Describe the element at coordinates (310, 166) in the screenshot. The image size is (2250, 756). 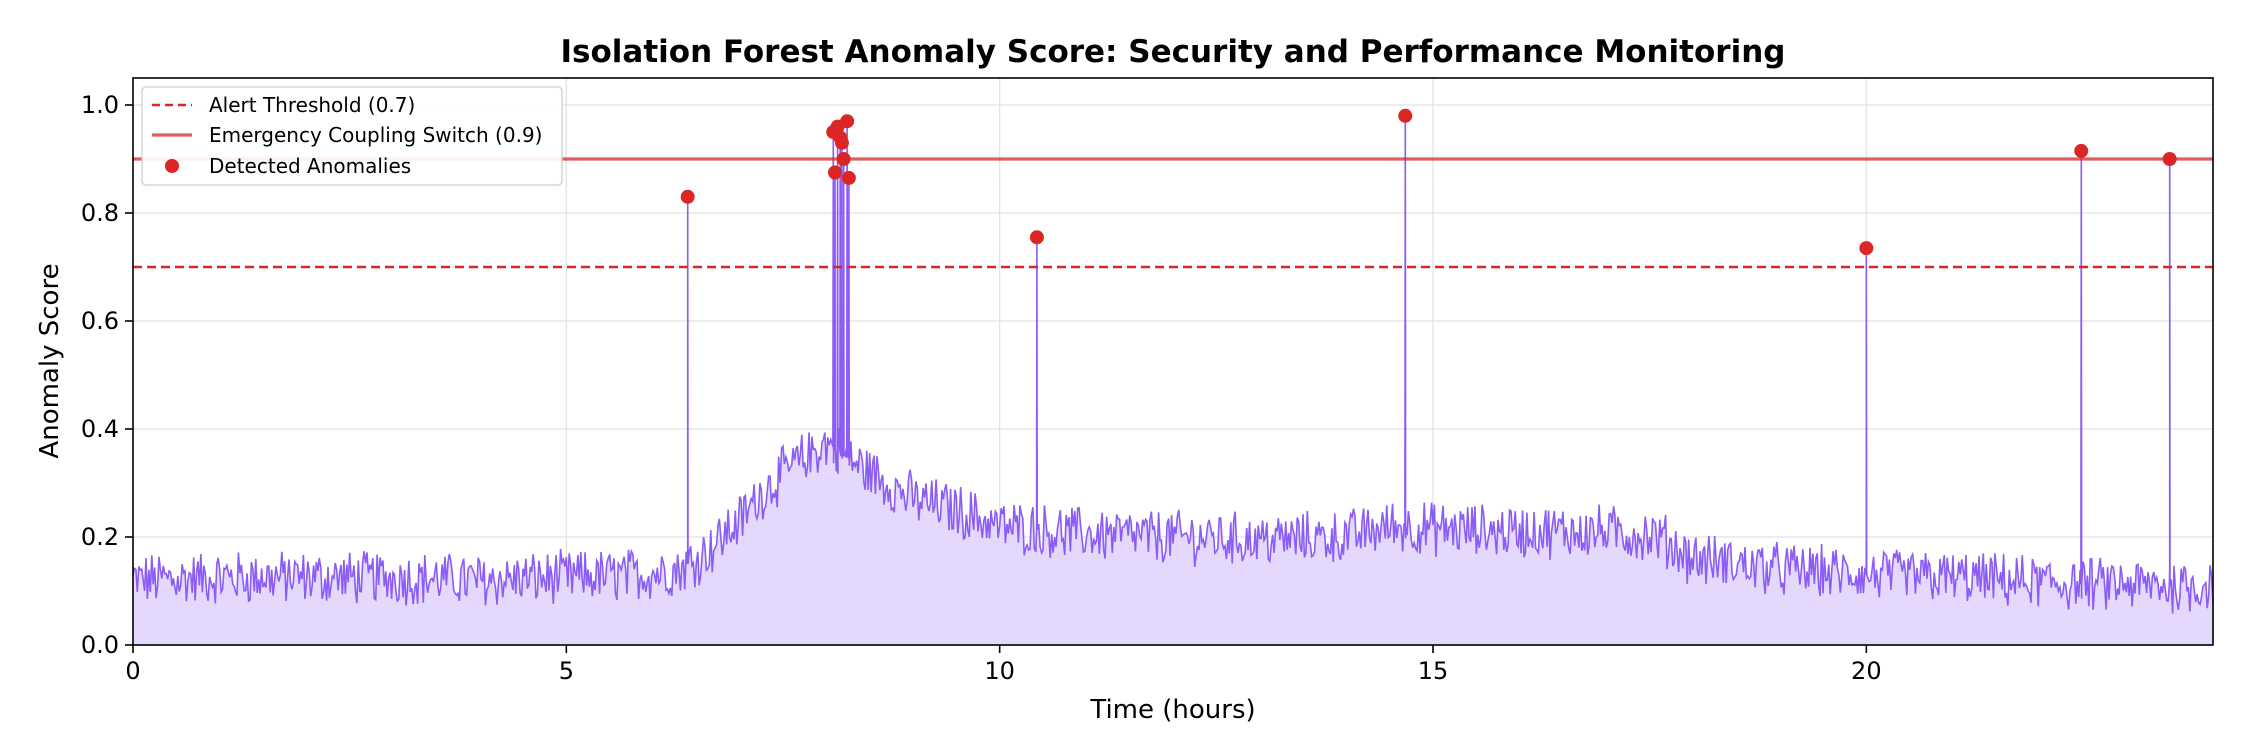
I see `legend-anomalies-label: Detected Anomalies` at that location.